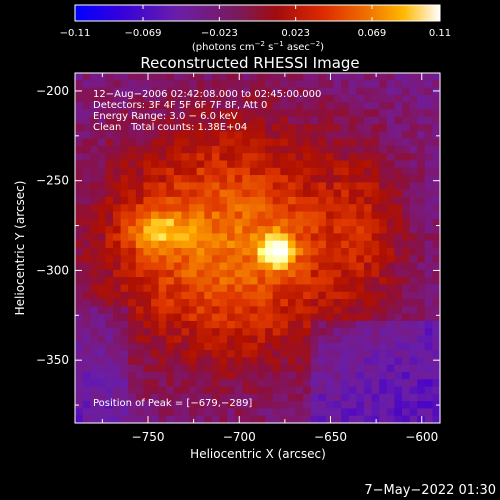  Describe the element at coordinates (75, 33) in the screenshot. I see `colorbar-tick-label: −0.11` at that location.